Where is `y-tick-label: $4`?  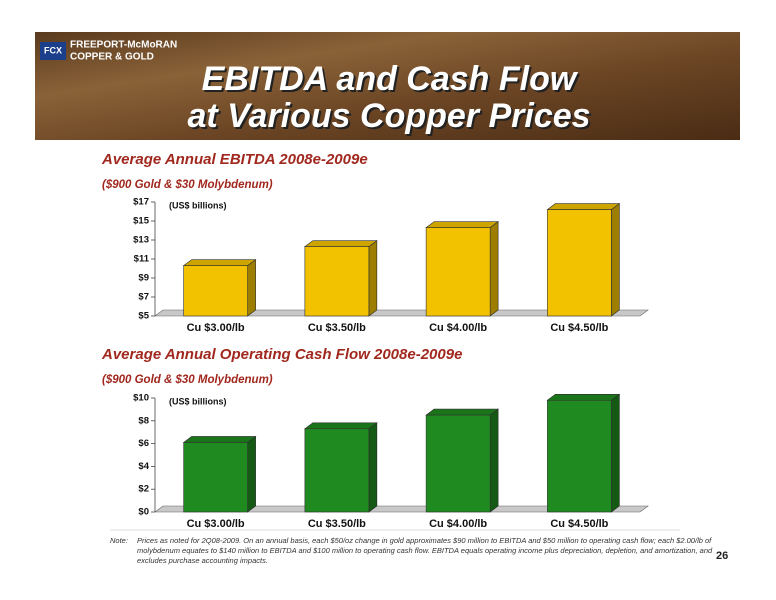 y-tick-label: $4 is located at coordinates (143, 466).